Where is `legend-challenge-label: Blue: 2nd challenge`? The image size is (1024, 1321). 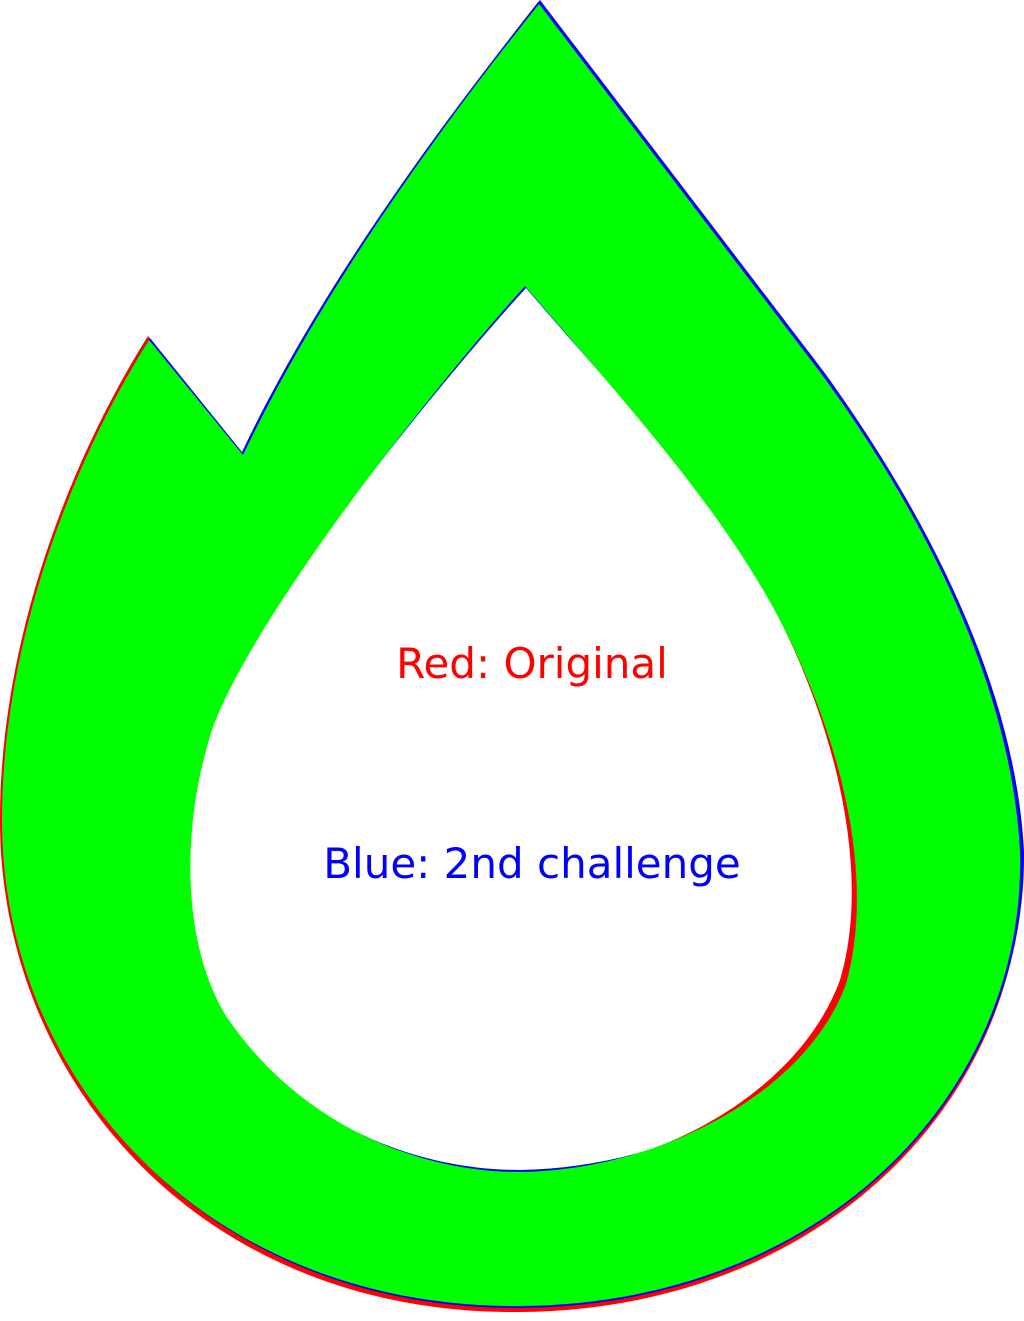 legend-challenge-label: Blue: 2nd challenge is located at coordinates (532, 863).